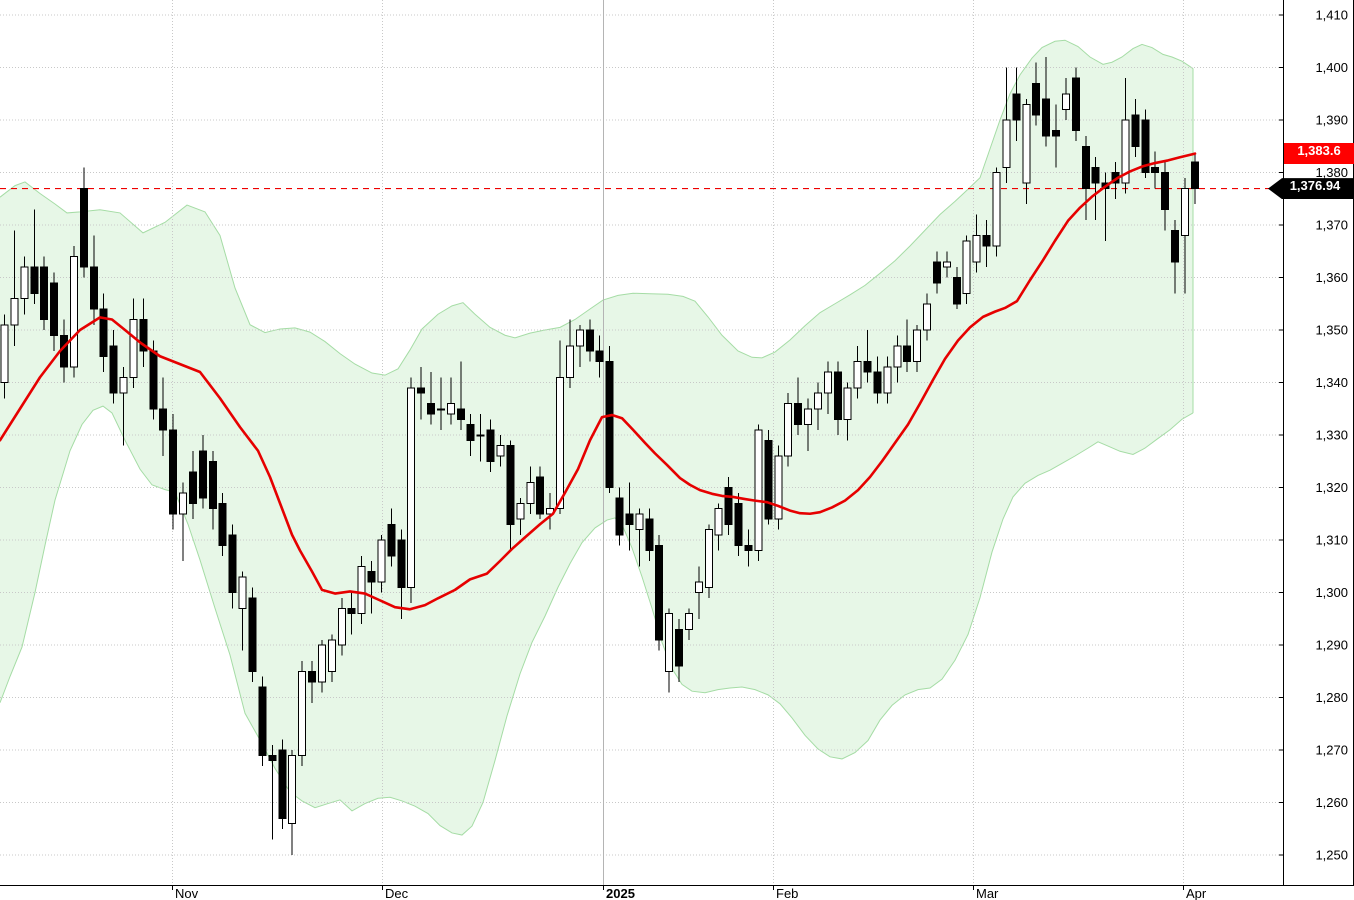 The image size is (1354, 900). I want to click on ma-price-badge: 1,383.6, so click(1319, 154).